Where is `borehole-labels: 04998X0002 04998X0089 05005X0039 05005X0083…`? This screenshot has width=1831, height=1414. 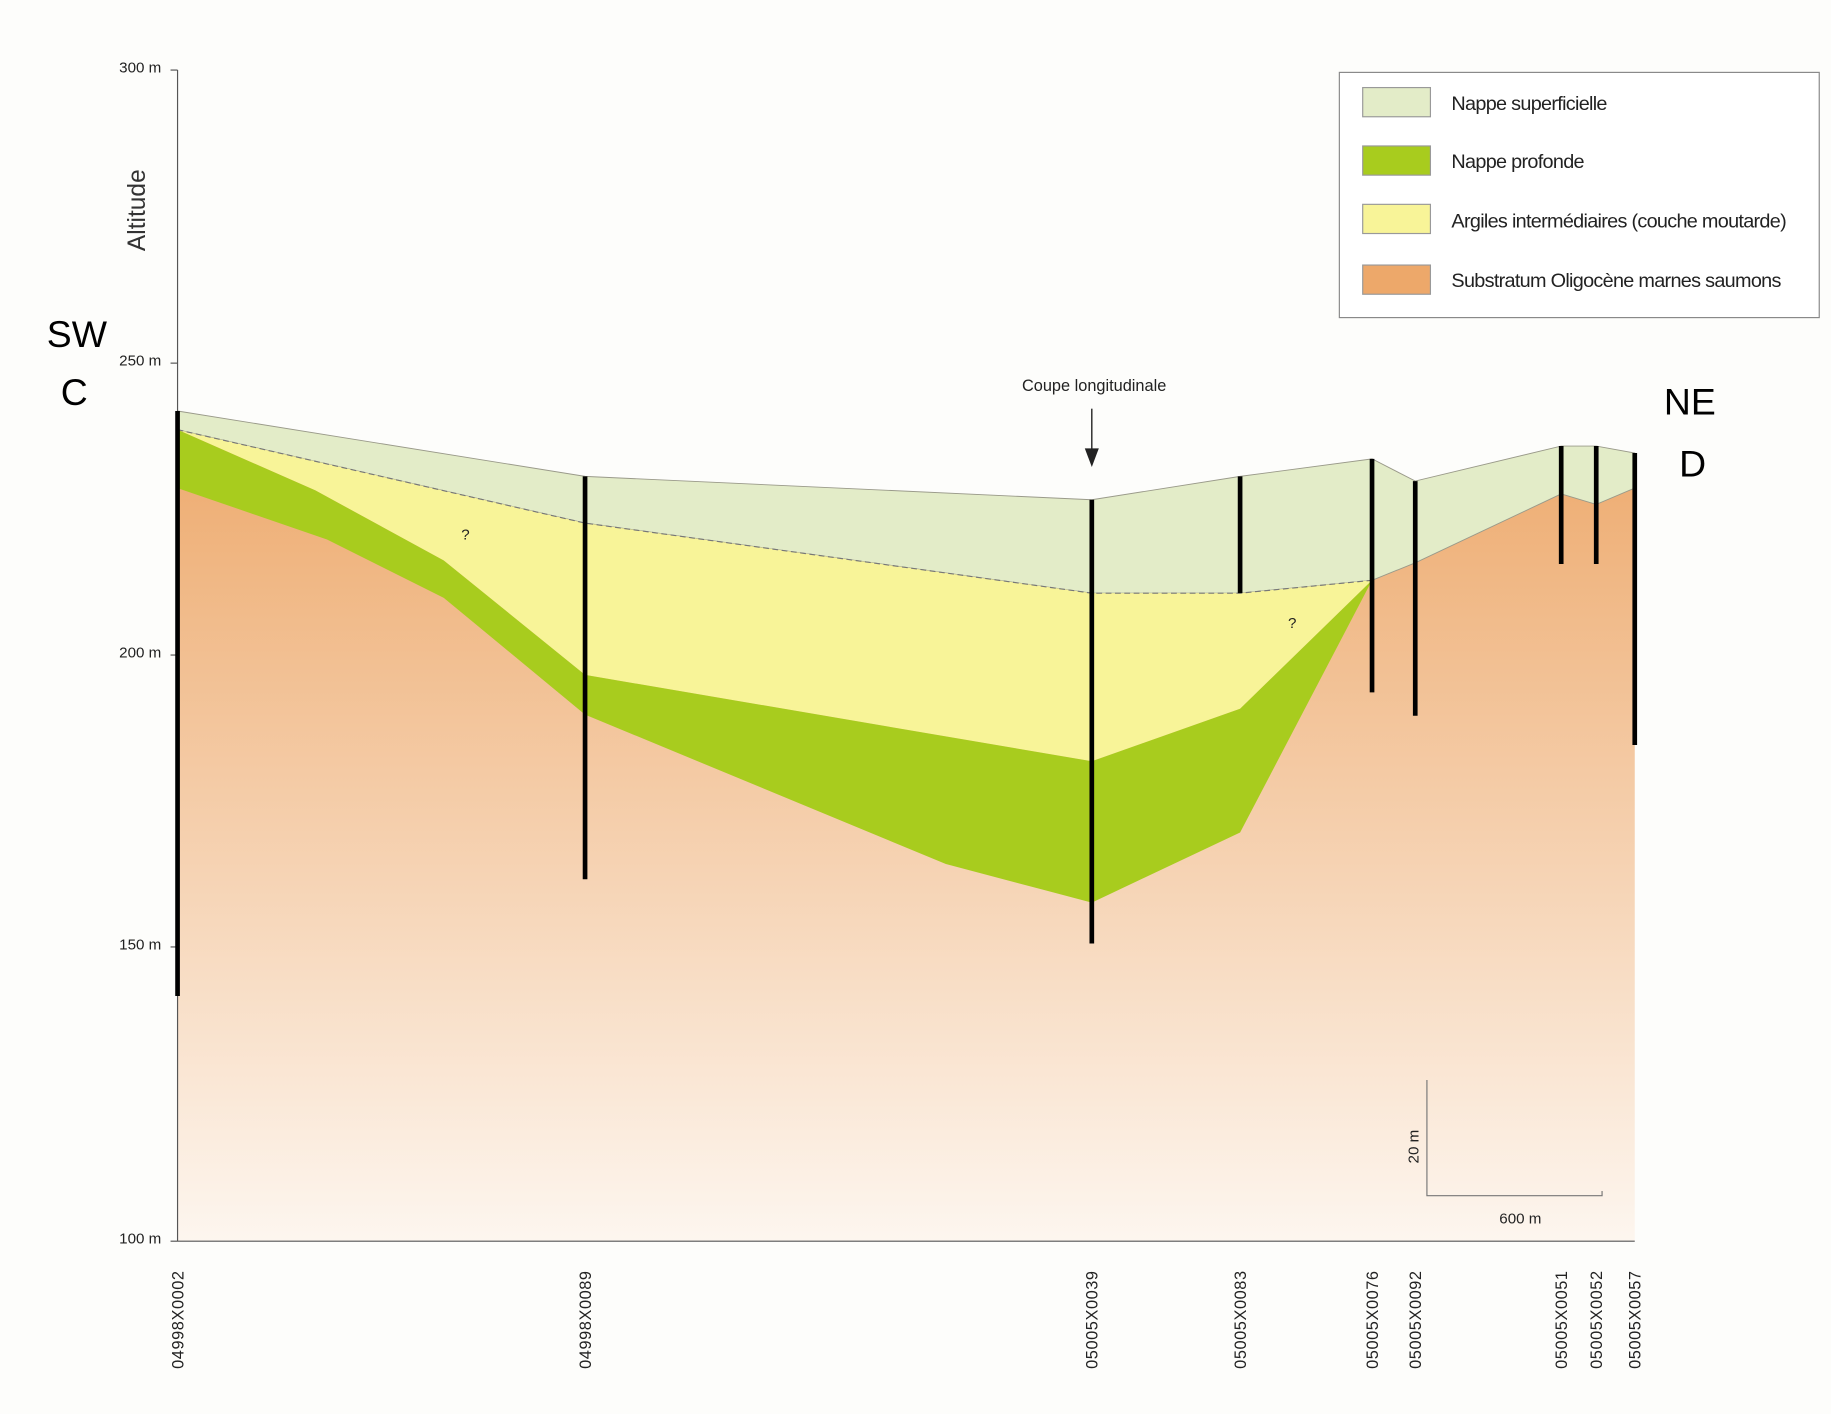
borehole-labels: 04998X0002 04998X0089 05005X0039 05005X0083… is located at coordinates (906, 1319).